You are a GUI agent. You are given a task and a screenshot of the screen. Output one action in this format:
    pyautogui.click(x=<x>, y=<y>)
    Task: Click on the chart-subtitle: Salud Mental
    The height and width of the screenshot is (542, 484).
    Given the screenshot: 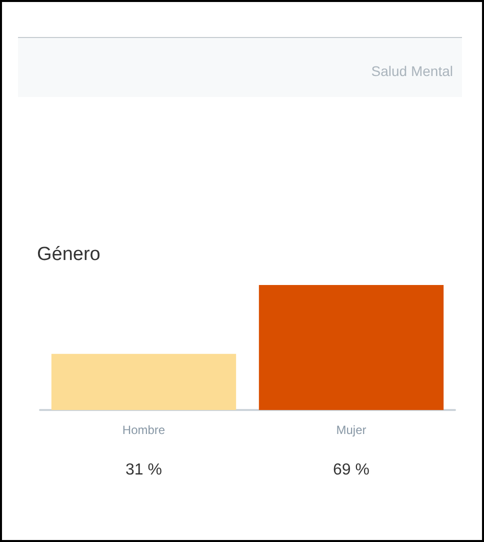 What is the action you would take?
    pyautogui.click(x=412, y=71)
    